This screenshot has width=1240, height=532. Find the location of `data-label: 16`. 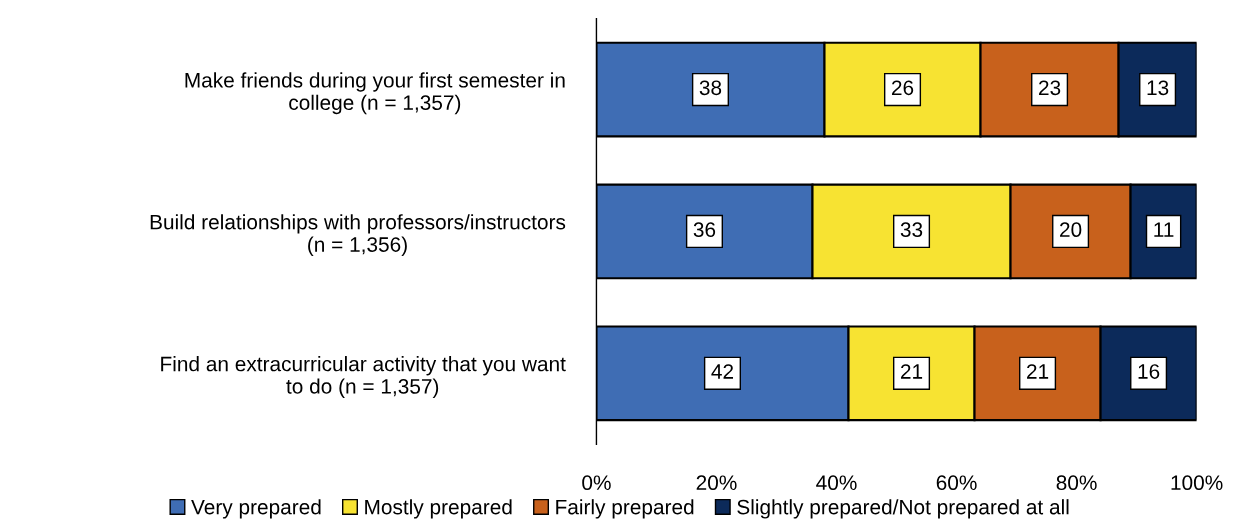

data-label: 16 is located at coordinates (1149, 371).